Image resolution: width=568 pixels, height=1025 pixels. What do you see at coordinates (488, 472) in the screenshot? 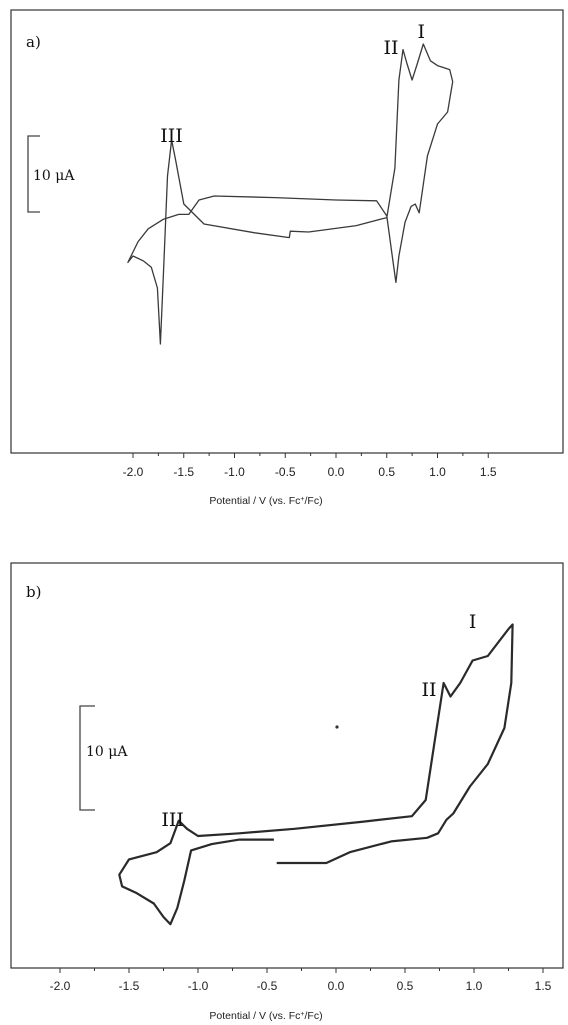
I see `x-tick-label-a-7: 1.5` at bounding box center [488, 472].